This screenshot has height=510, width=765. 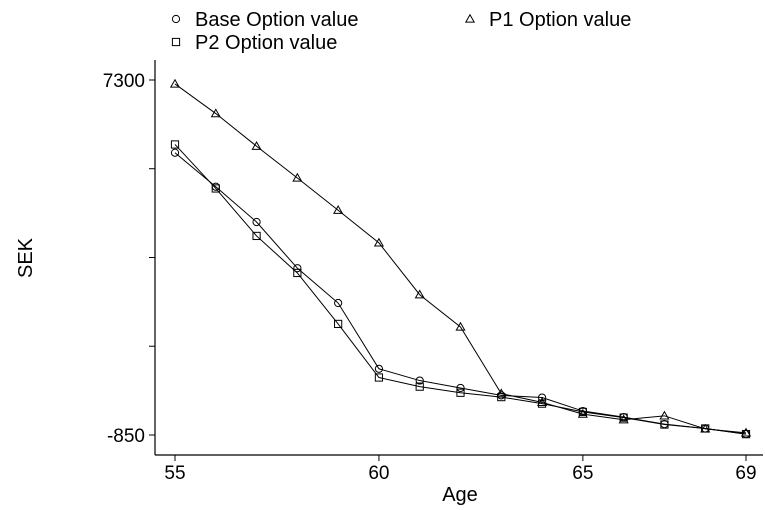 I want to click on legend-label: Base Option value, so click(x=276, y=20).